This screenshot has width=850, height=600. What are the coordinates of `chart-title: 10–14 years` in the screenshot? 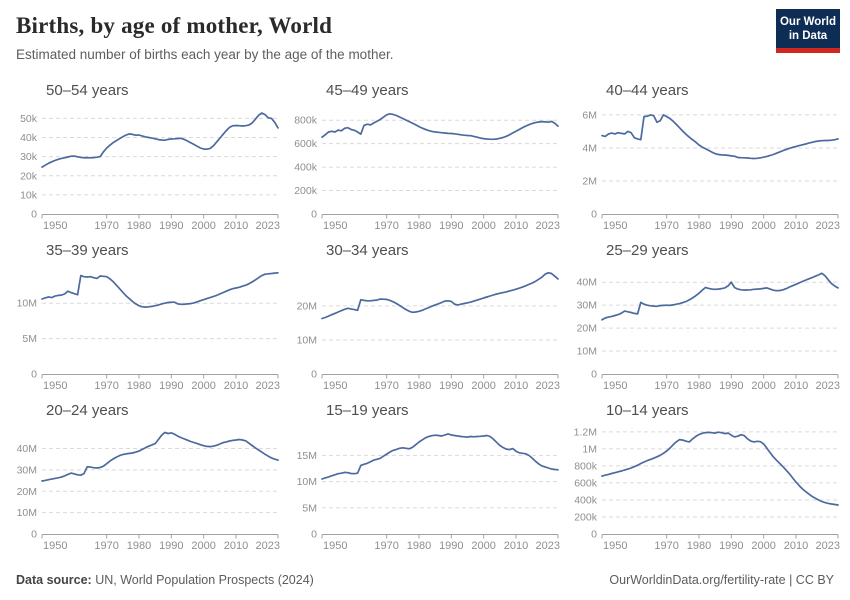 It's located at (647, 410).